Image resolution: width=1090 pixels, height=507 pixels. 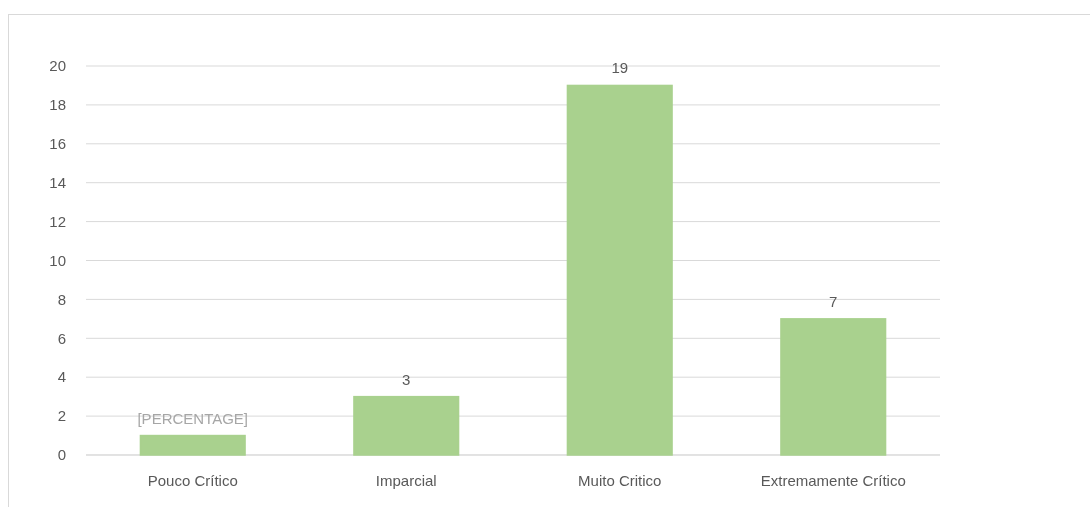 What do you see at coordinates (57, 260) in the screenshot?
I see `y-tick-label: 10` at bounding box center [57, 260].